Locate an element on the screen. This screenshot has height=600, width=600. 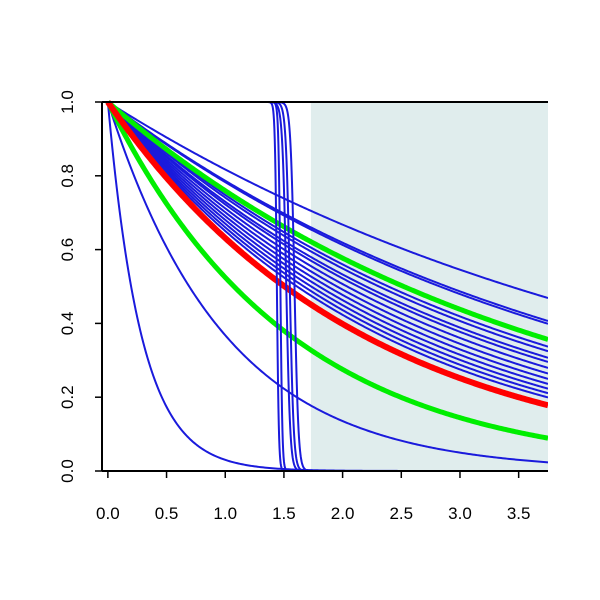
y-tick-label: 0.0 is located at coordinates (67, 471).